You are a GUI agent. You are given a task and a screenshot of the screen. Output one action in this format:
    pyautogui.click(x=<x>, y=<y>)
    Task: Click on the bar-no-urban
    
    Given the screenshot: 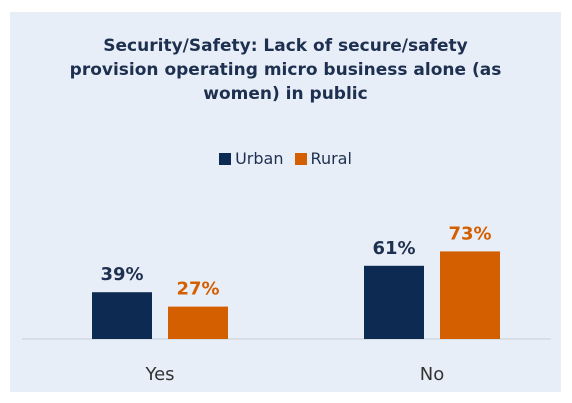 What is the action you would take?
    pyautogui.click(x=394, y=302)
    